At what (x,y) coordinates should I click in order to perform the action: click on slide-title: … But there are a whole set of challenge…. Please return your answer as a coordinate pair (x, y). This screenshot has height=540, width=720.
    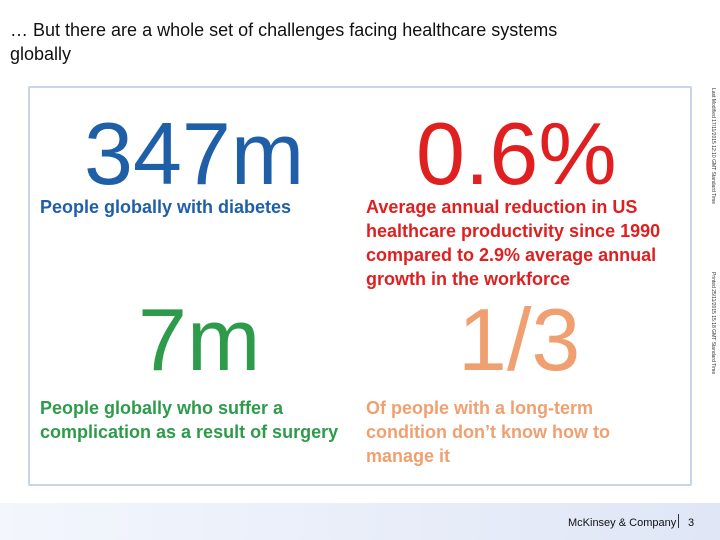
    Looking at the image, I should click on (284, 42).